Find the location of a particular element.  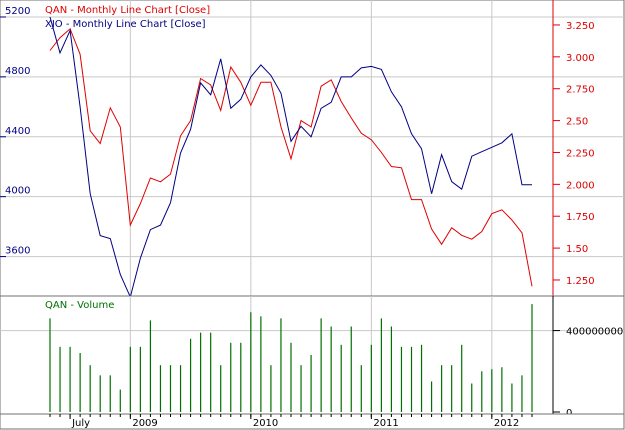

x-axis-bar is located at coordinates (312, 421).